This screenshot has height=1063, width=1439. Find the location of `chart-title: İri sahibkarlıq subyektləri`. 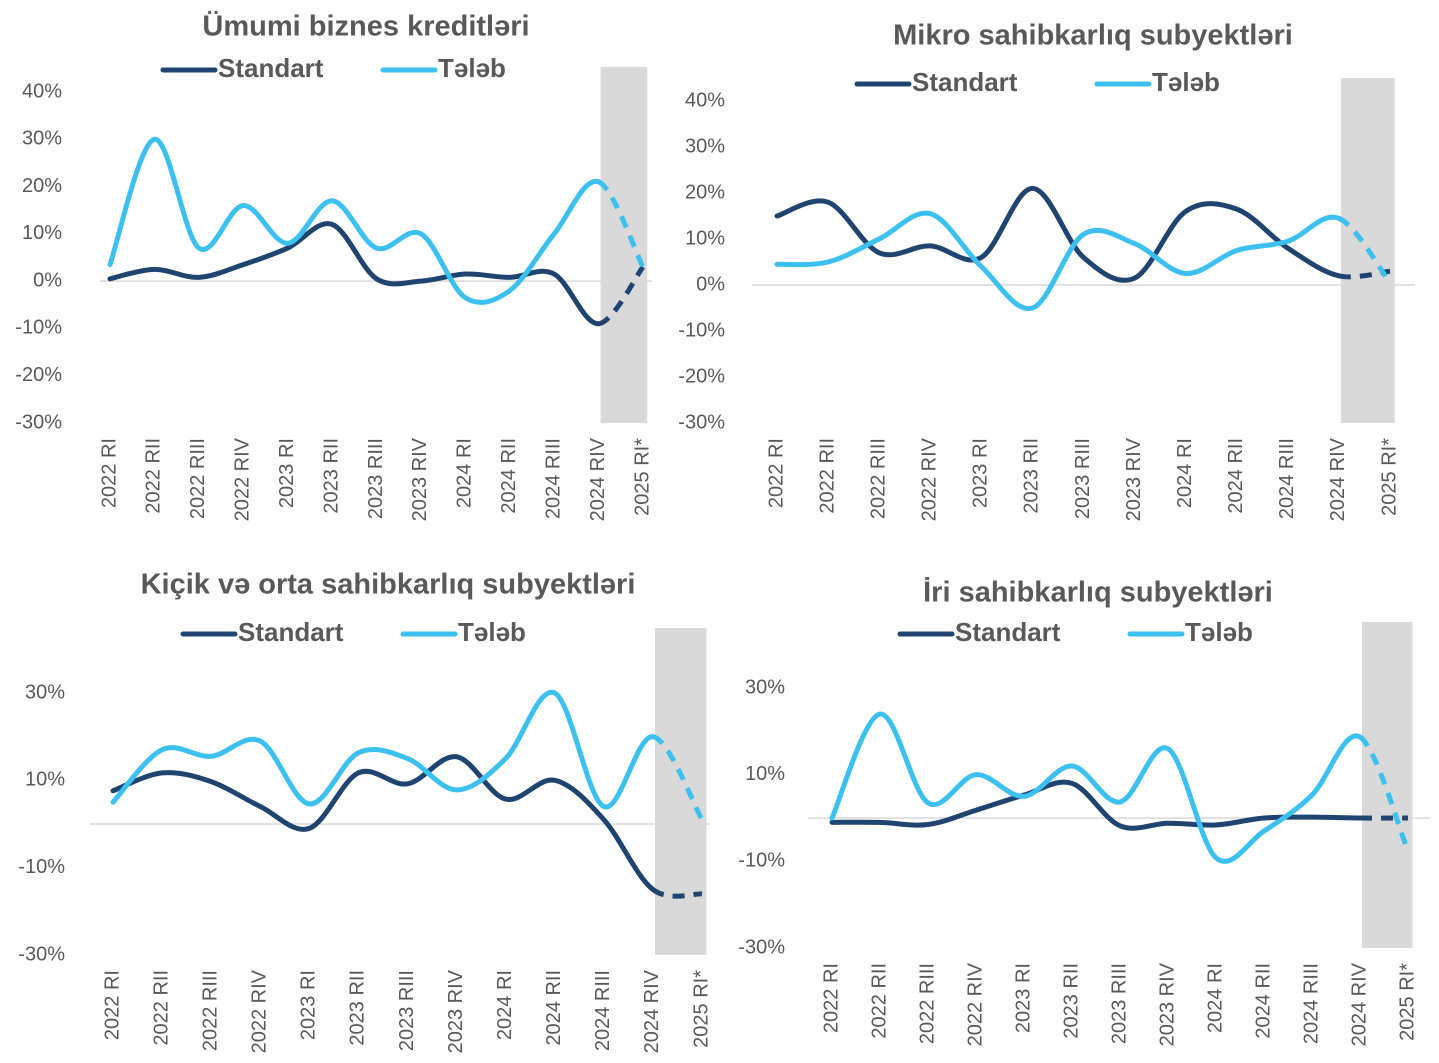

chart-title: İri sahibkarlıq subyektləri is located at coordinates (1098, 593).